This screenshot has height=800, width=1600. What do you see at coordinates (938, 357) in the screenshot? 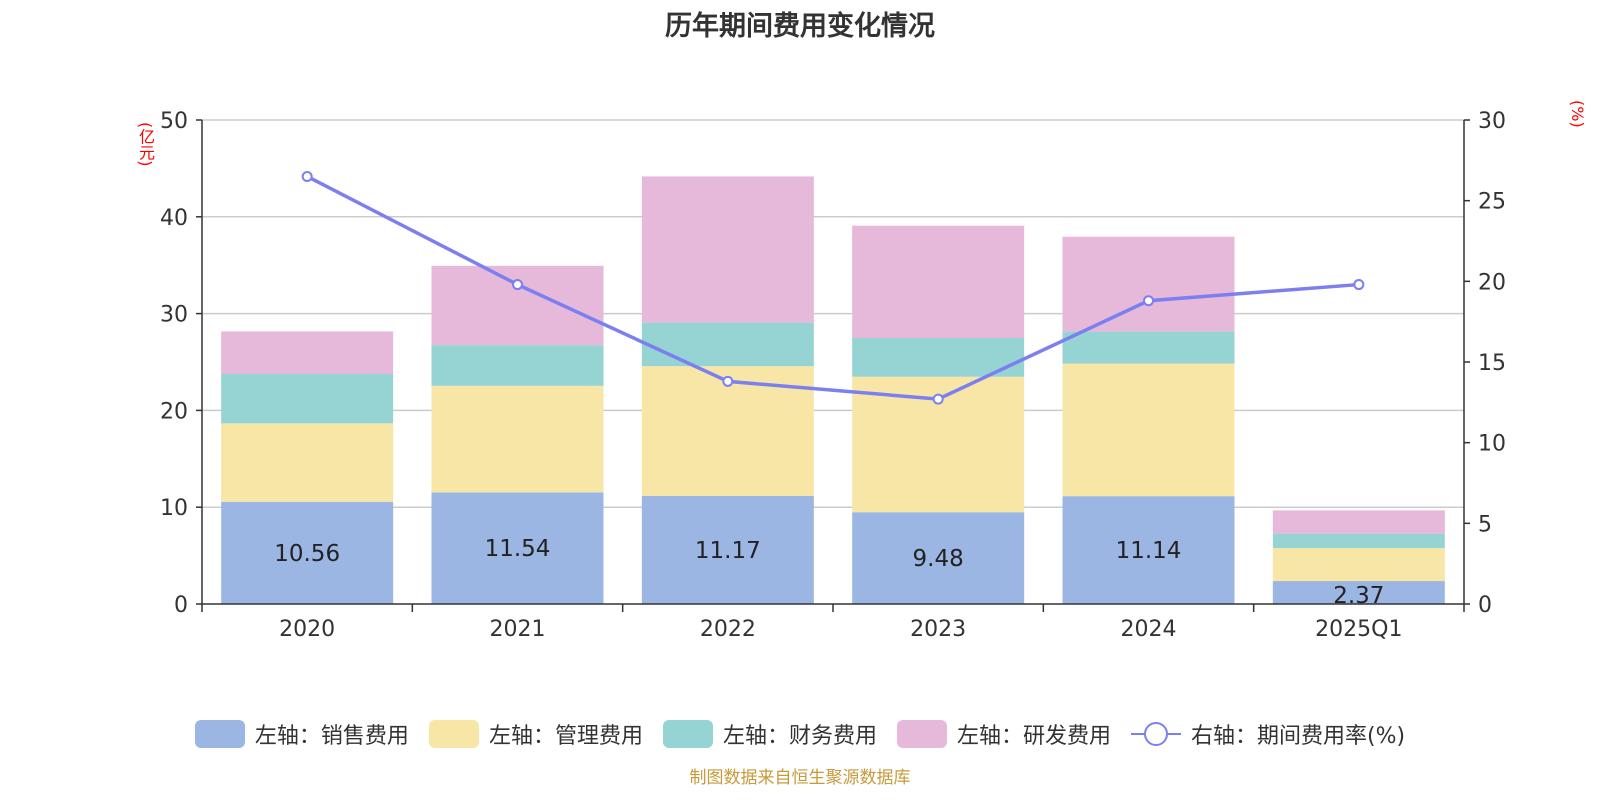
I see `bar-segment-2-2023` at bounding box center [938, 357].